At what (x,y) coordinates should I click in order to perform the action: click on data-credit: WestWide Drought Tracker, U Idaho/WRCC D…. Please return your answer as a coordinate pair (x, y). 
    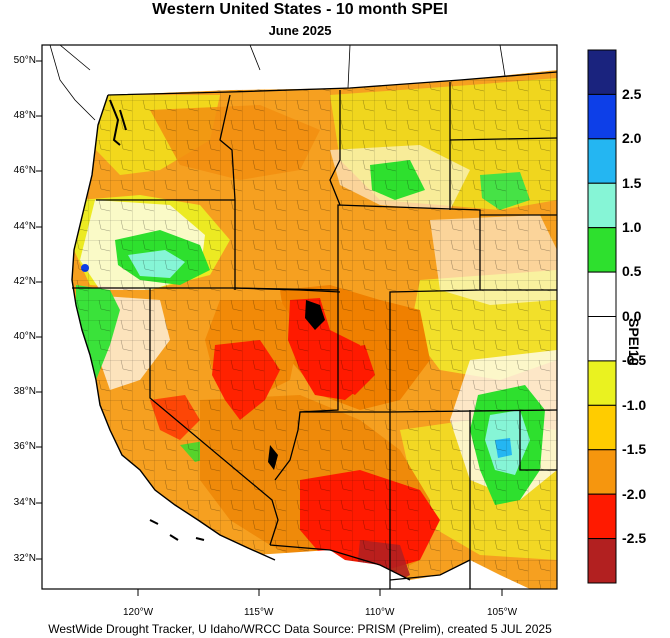
    Looking at the image, I should click on (300, 629).